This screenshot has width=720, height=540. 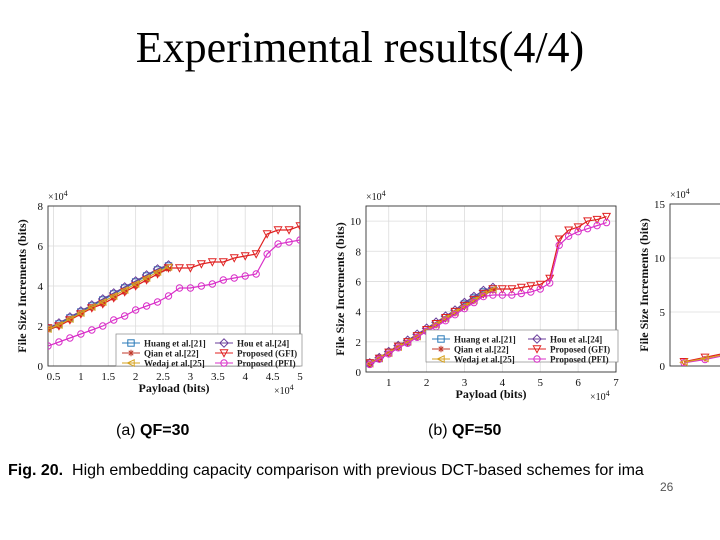 What do you see at coordinates (360, 47) in the screenshot?
I see `slide-title: Experimental results(4/4)` at bounding box center [360, 47].